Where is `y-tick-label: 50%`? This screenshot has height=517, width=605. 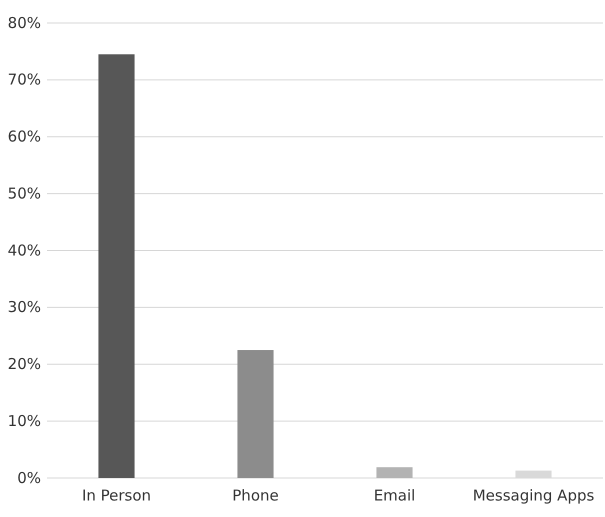
y-tick-label: 50% is located at coordinates (24, 193).